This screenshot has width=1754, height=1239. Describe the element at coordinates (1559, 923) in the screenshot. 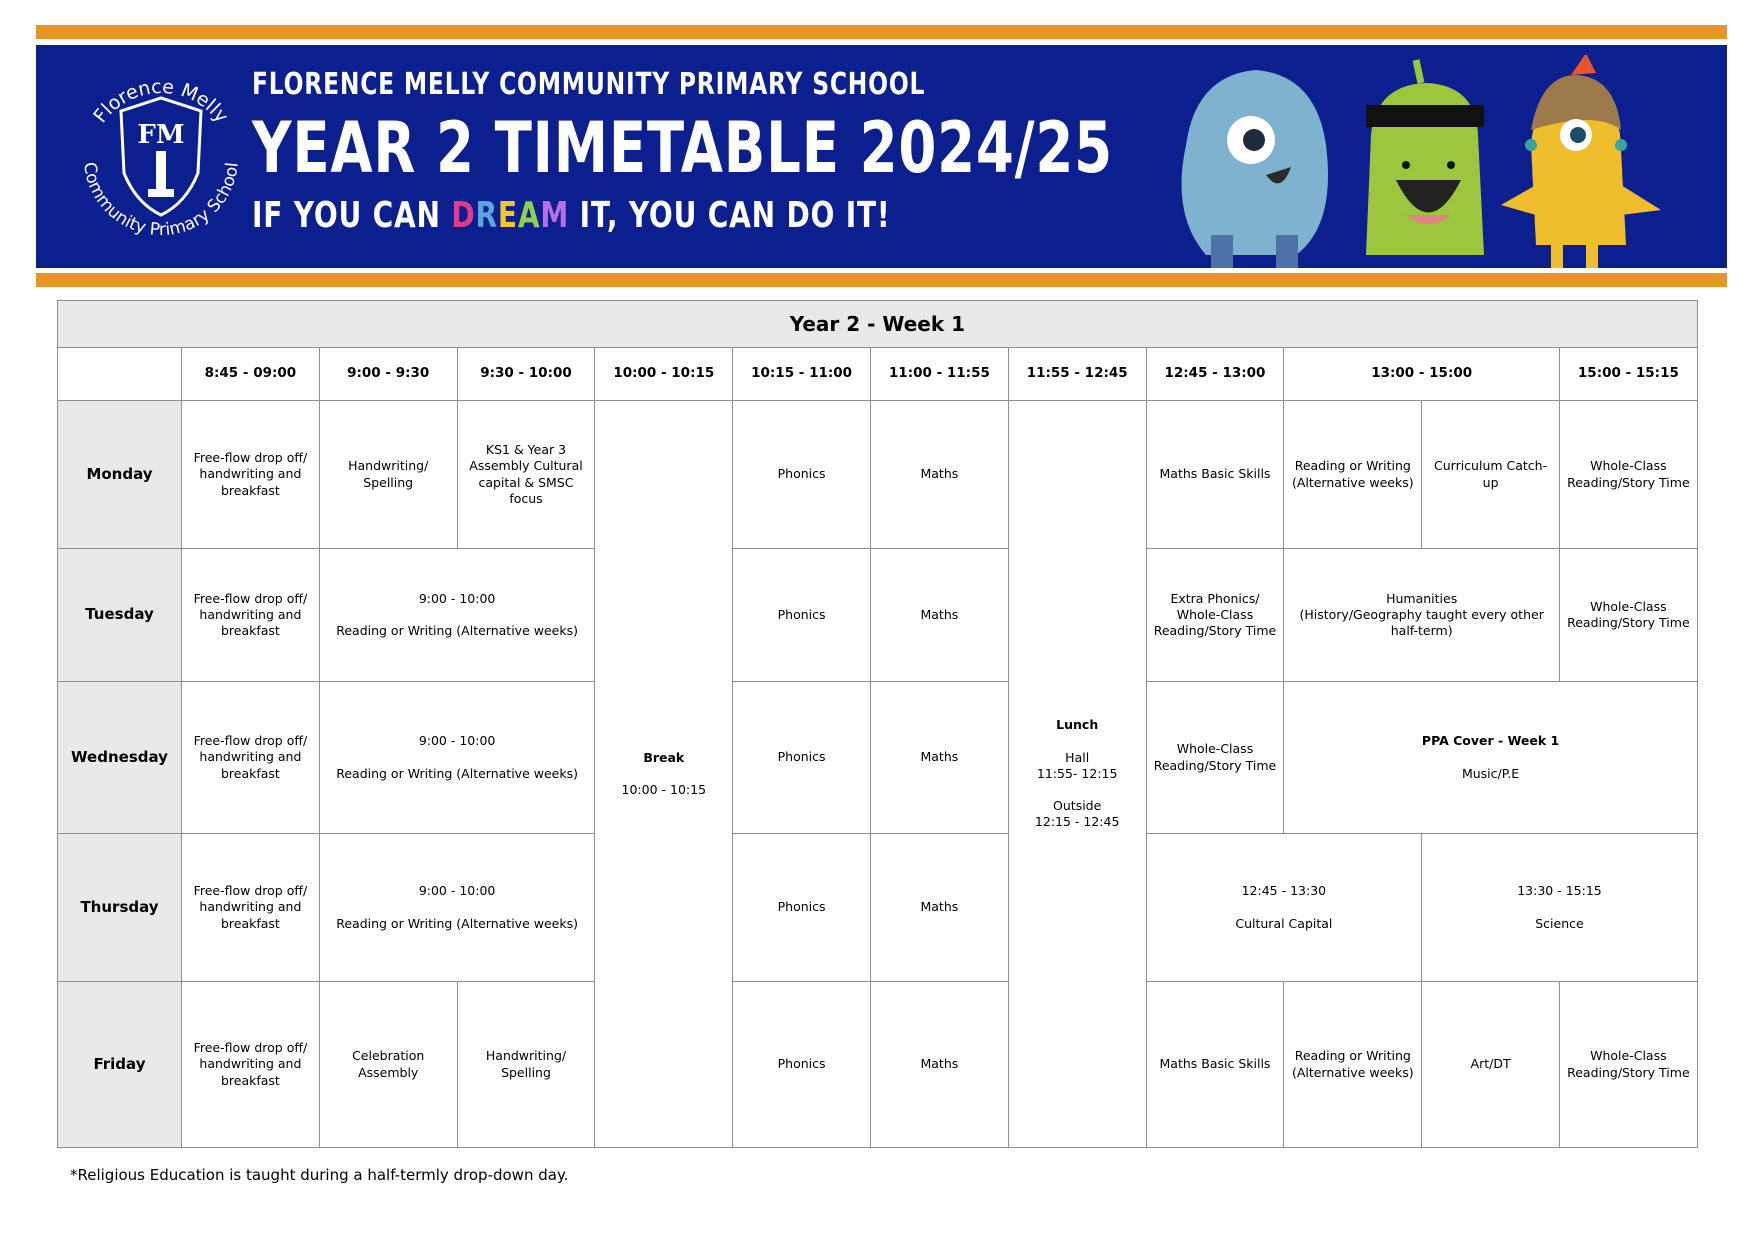

I see `lesson-name: Science` at that location.